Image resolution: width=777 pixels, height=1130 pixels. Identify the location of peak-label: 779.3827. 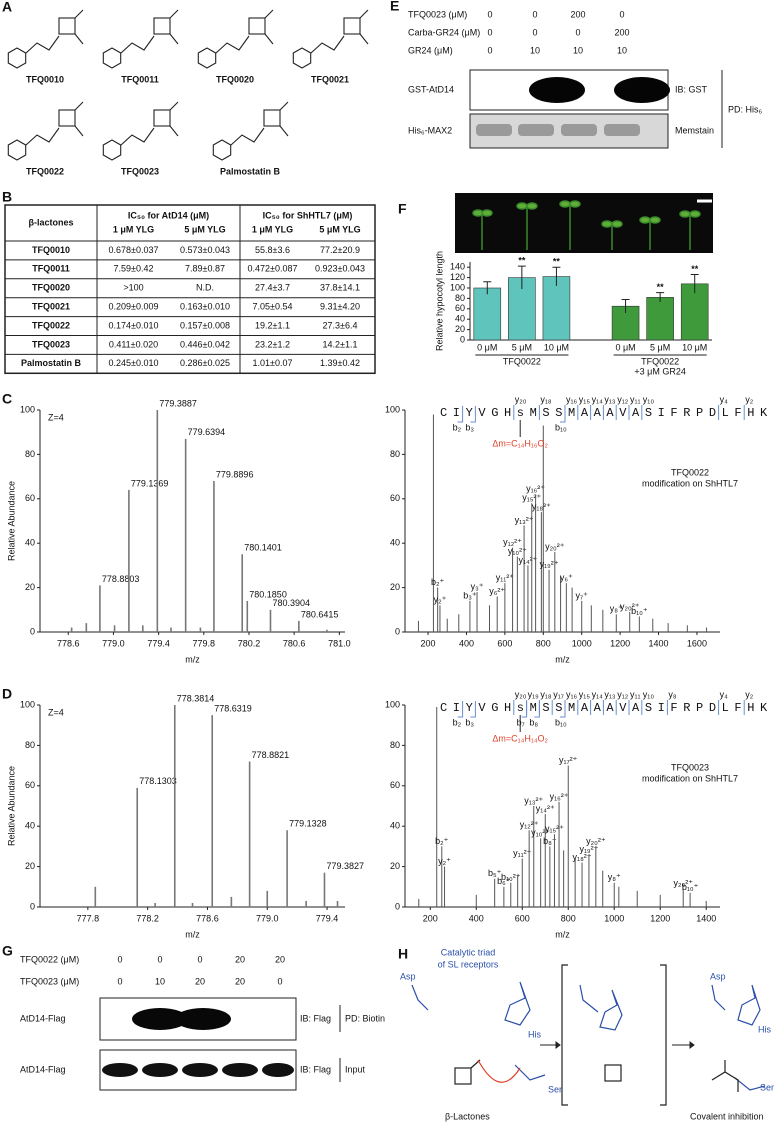
(345, 866).